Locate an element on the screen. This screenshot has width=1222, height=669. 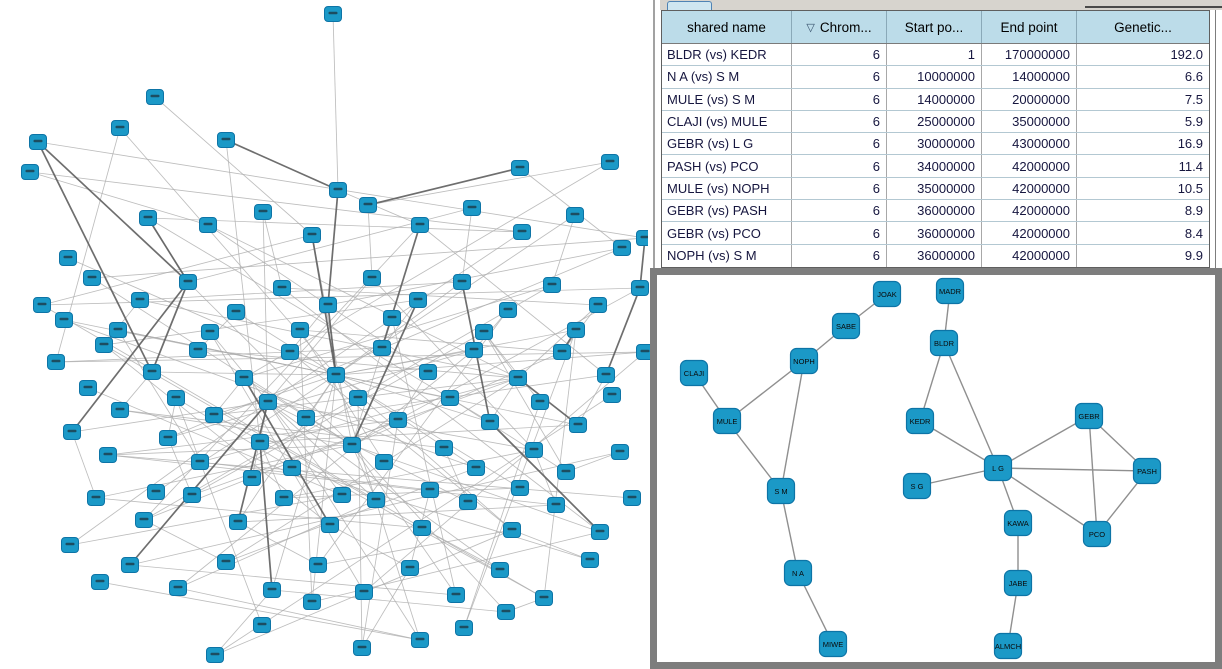
table-scrollbar is located at coordinates (1215, 139).